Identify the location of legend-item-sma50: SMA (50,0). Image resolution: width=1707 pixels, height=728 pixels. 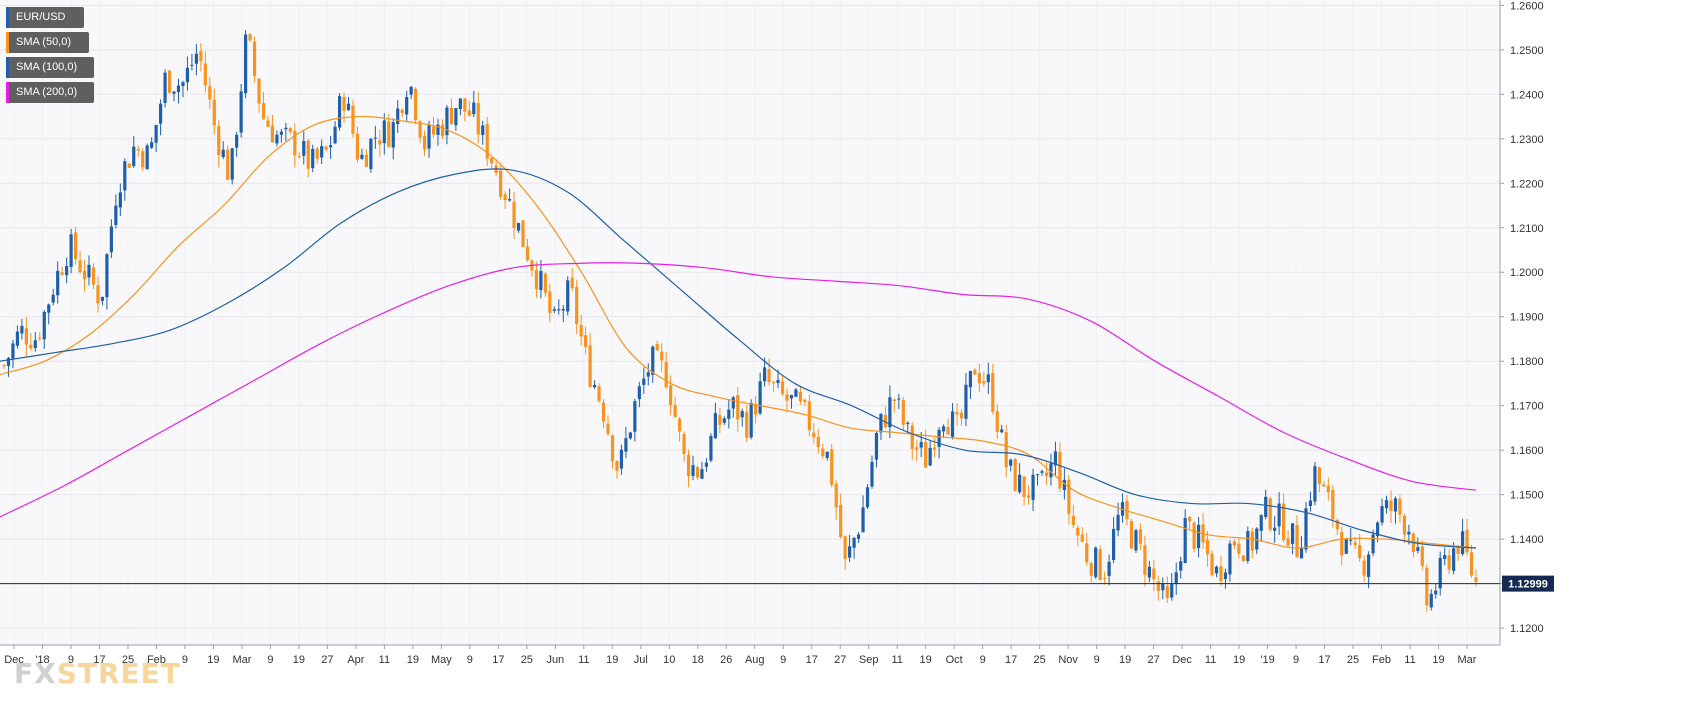
(47, 42).